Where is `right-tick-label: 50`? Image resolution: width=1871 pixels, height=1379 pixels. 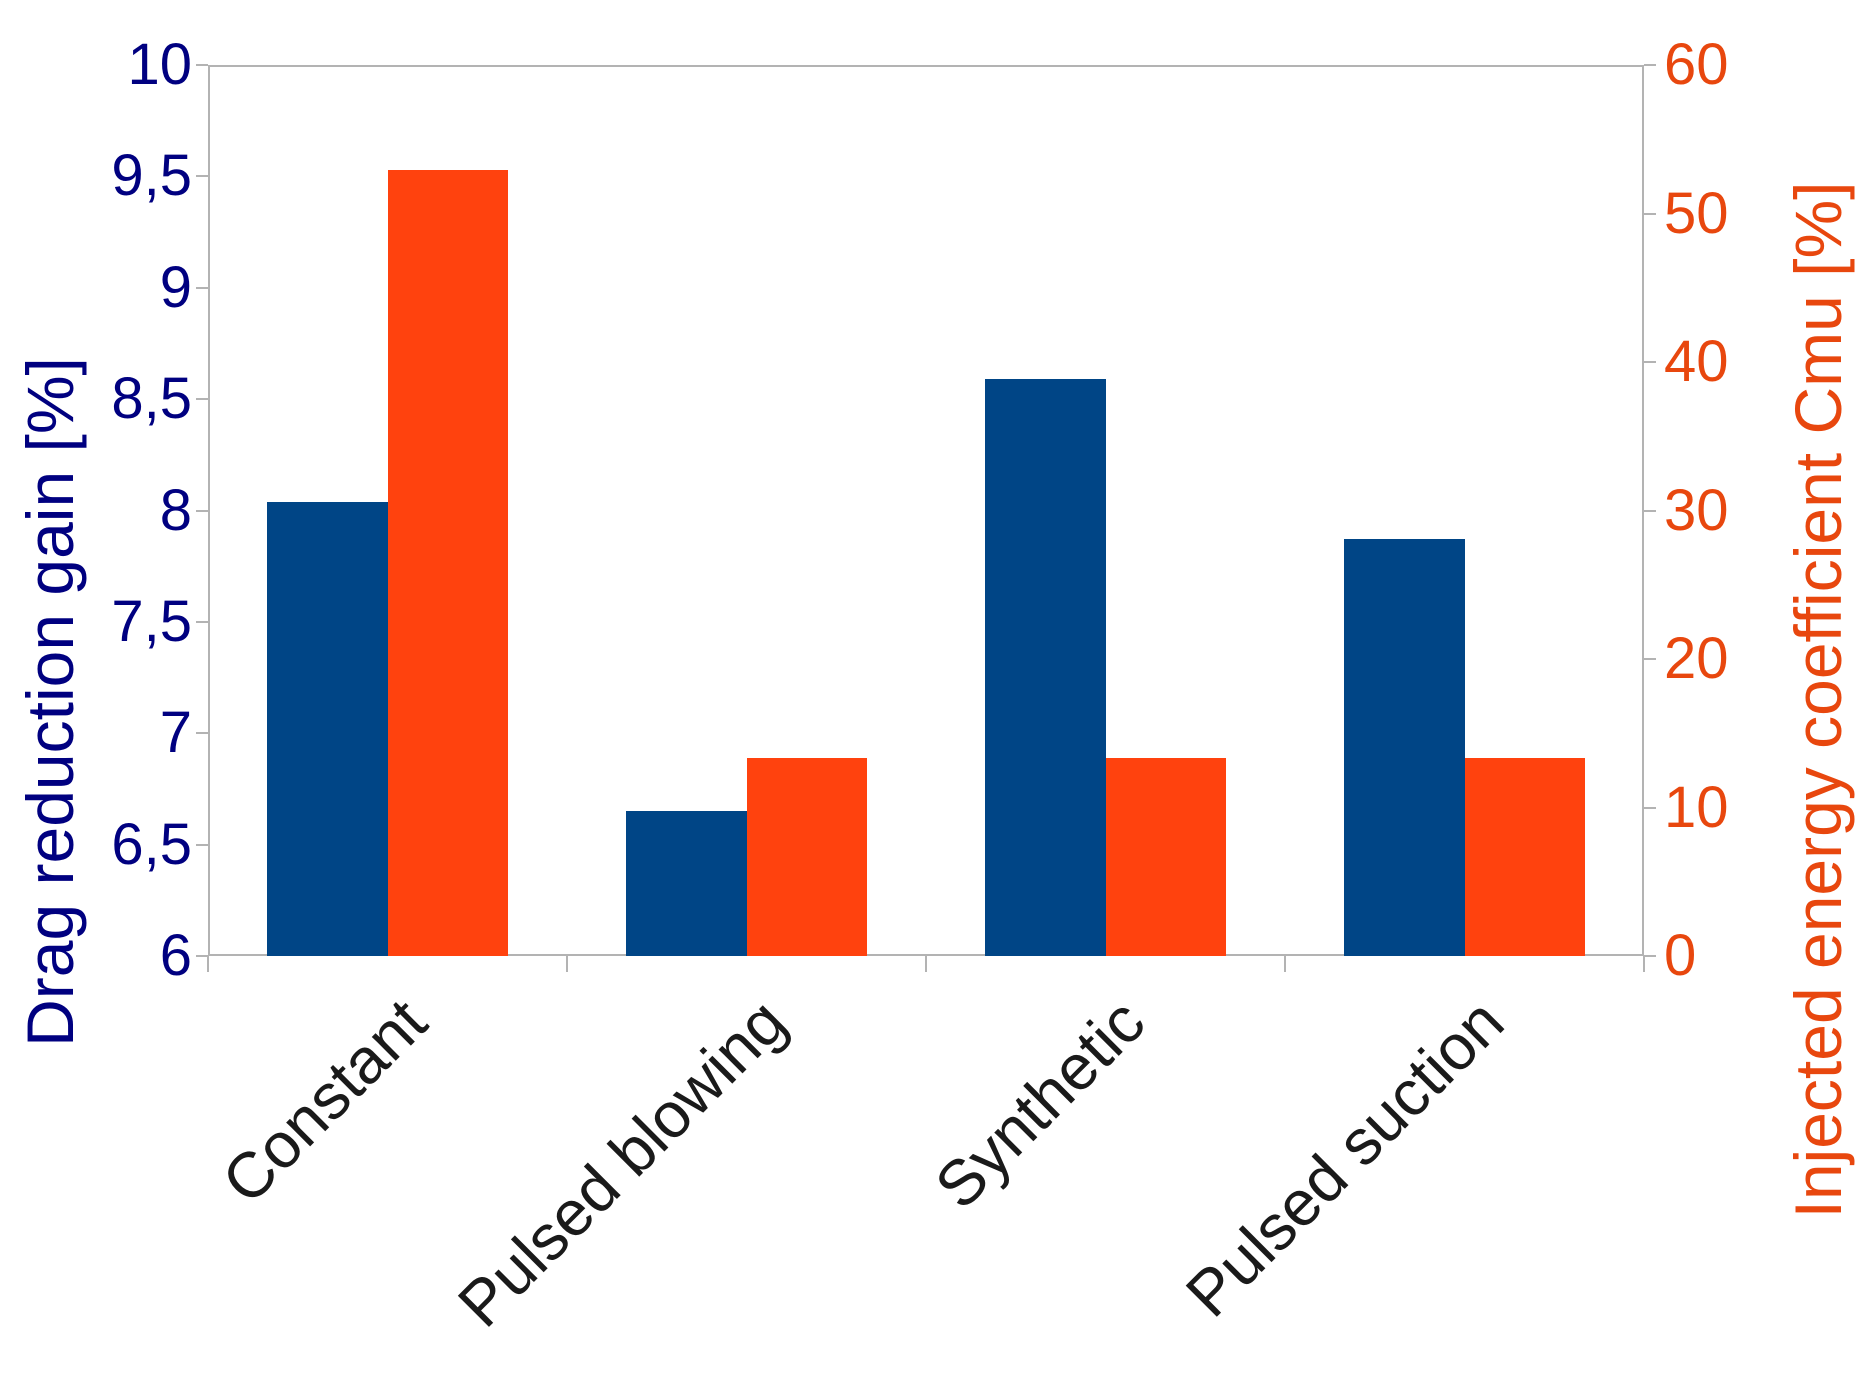 right-tick-label: 50 is located at coordinates (1696, 213).